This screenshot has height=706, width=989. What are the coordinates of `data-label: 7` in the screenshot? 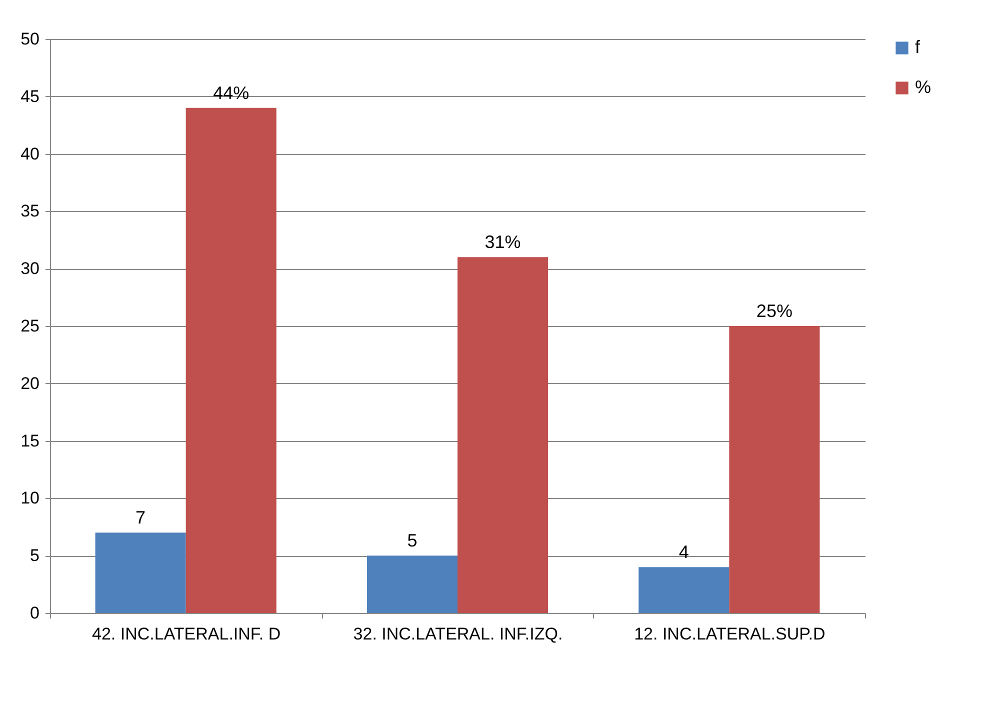 It's located at (141, 518).